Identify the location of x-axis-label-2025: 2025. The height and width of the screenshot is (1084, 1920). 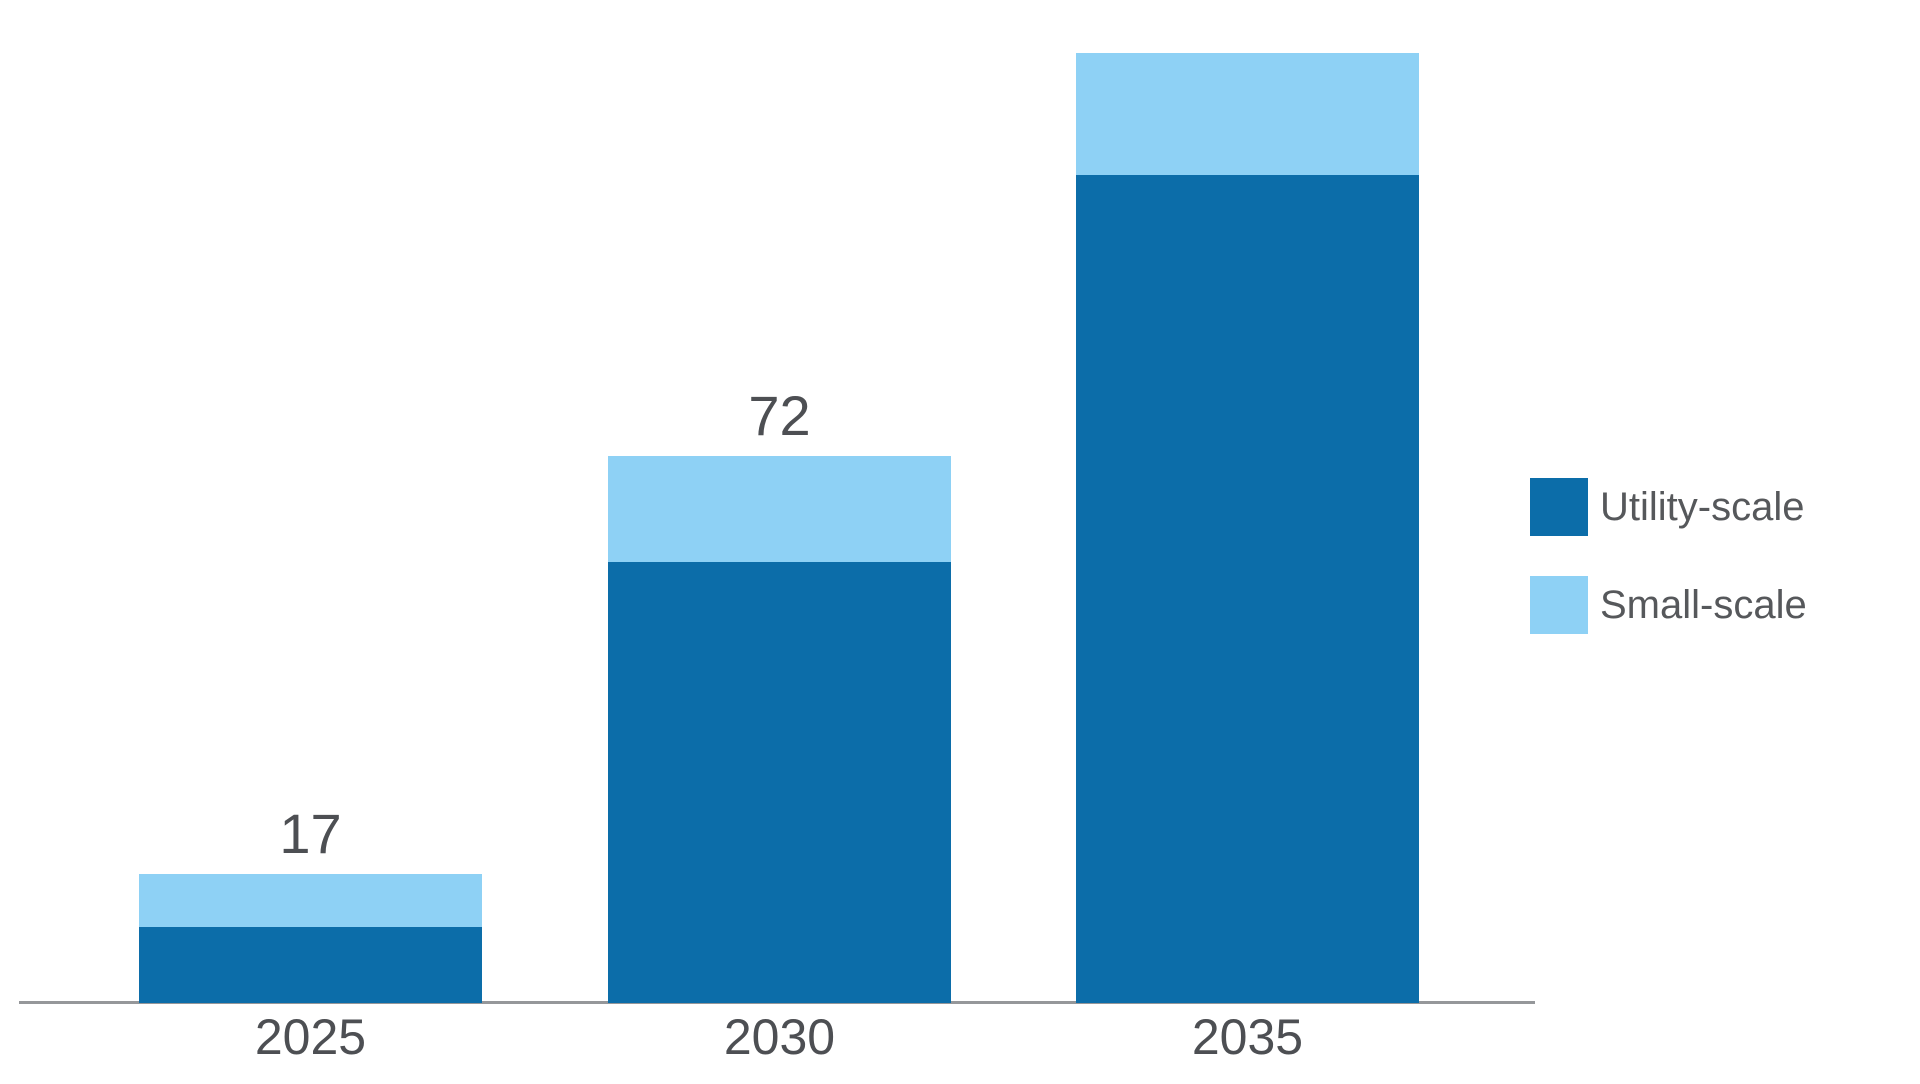
(310, 1037).